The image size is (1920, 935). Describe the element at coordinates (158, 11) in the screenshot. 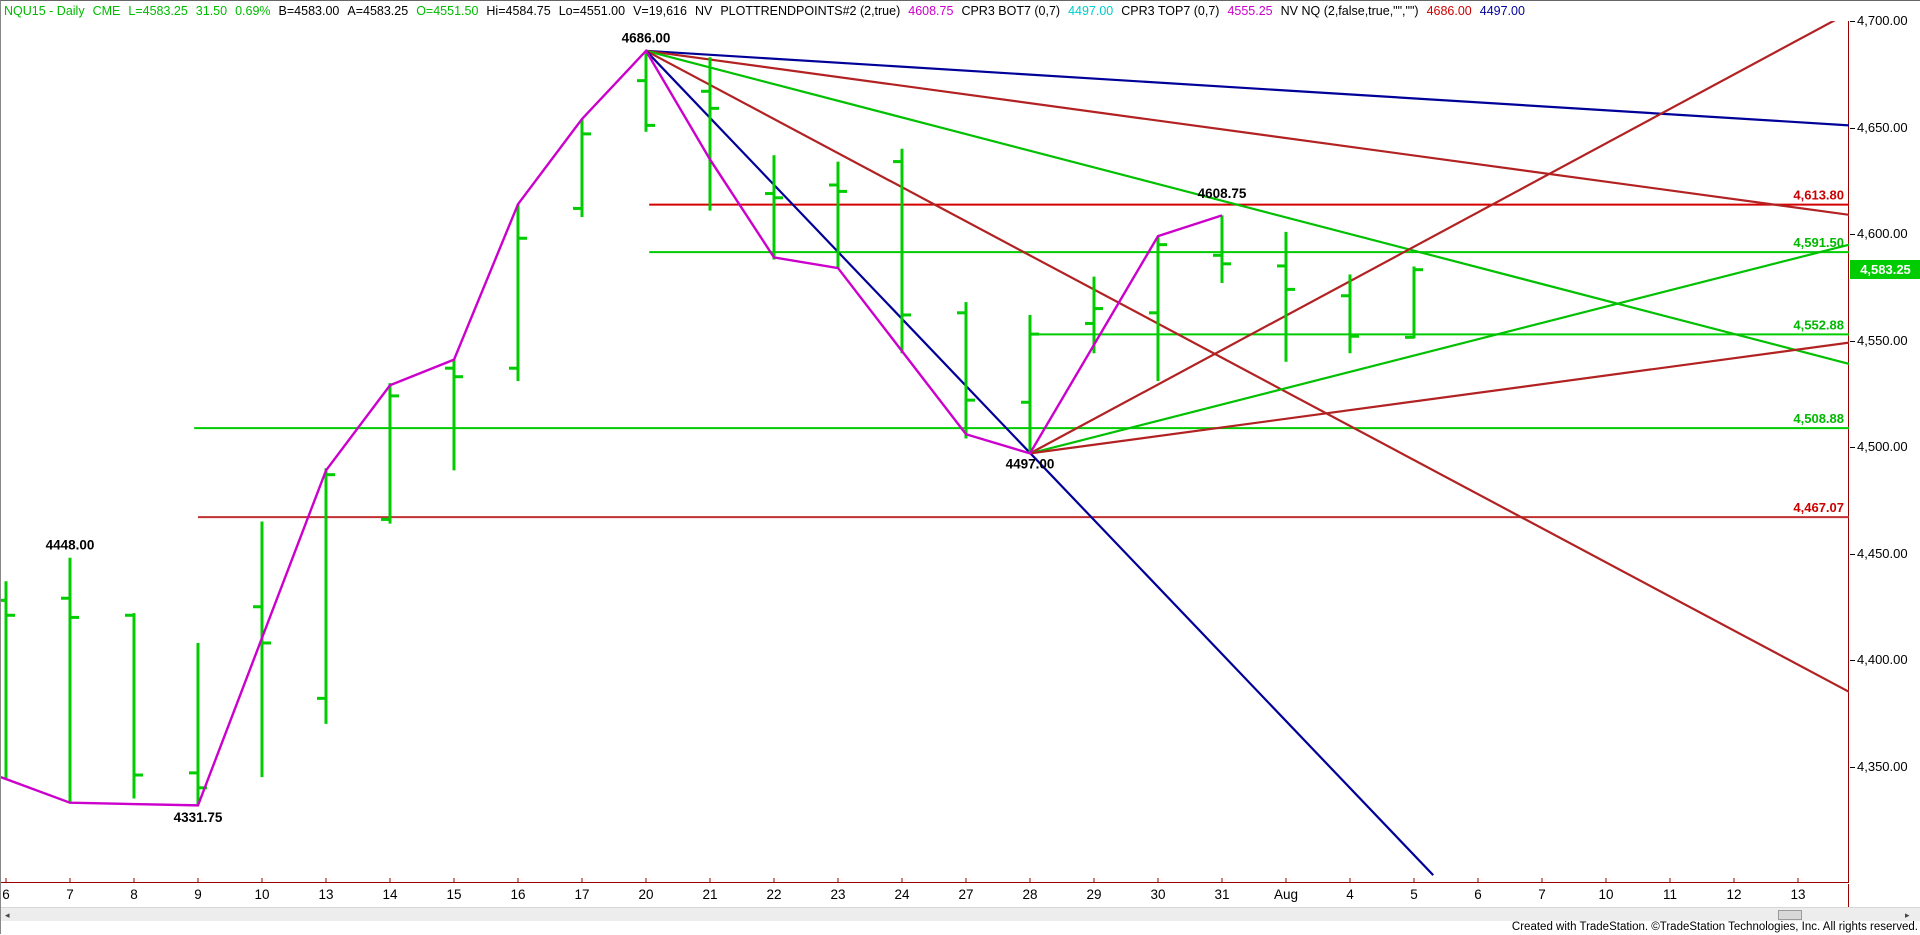

I see `header-segment: L=4583.25` at that location.